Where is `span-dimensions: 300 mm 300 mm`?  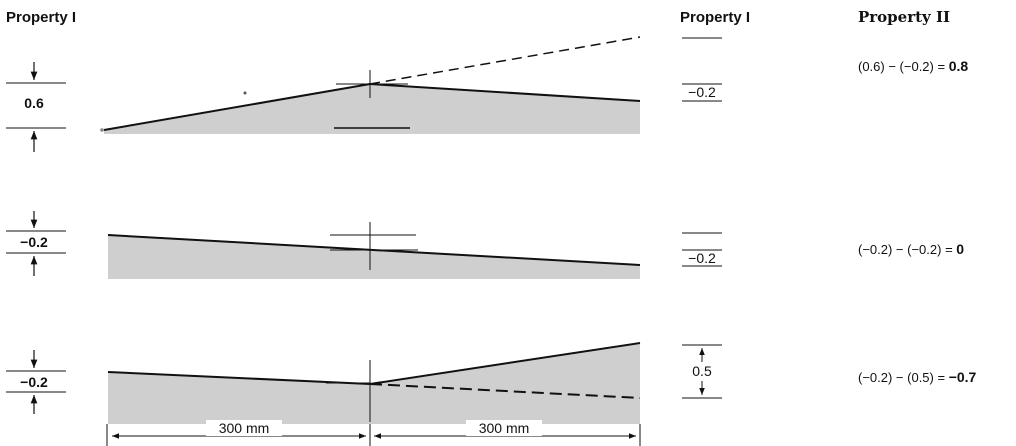 span-dimensions: 300 mm 300 mm is located at coordinates (373, 433).